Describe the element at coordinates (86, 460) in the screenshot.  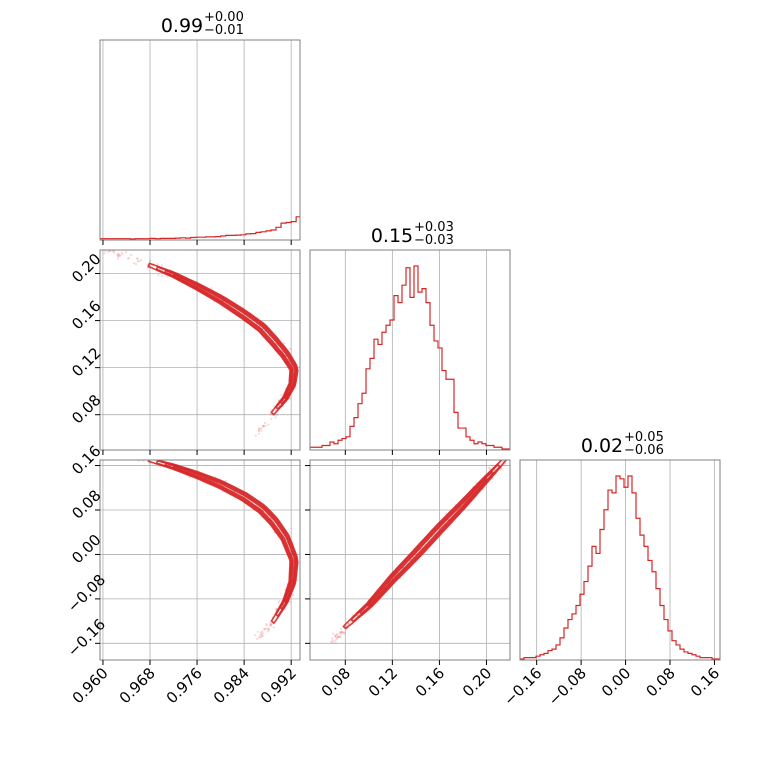
I see `y-tick-label: 0.16` at that location.